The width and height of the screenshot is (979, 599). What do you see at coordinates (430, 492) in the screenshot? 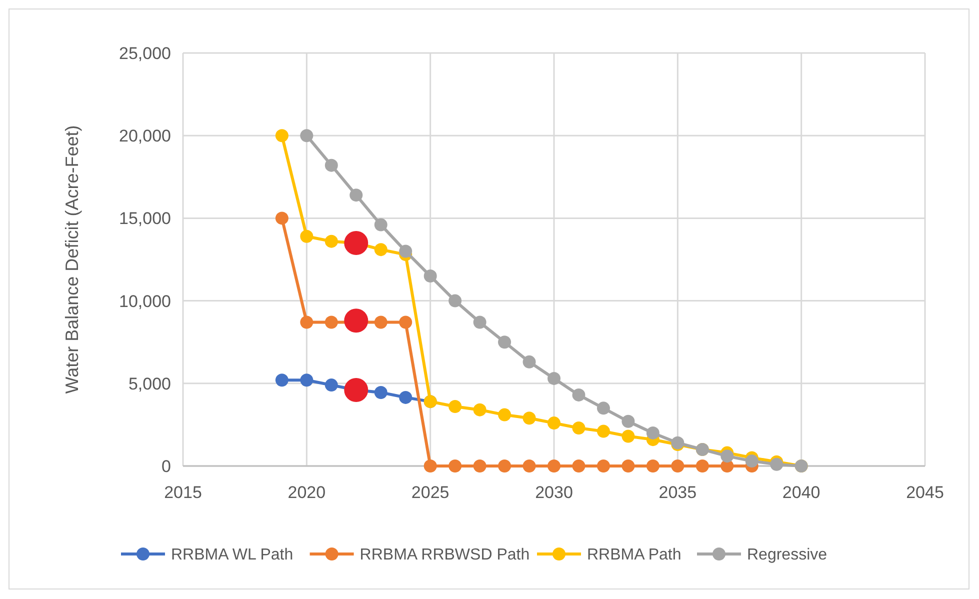
I see `x-tick-label: 2025` at bounding box center [430, 492].